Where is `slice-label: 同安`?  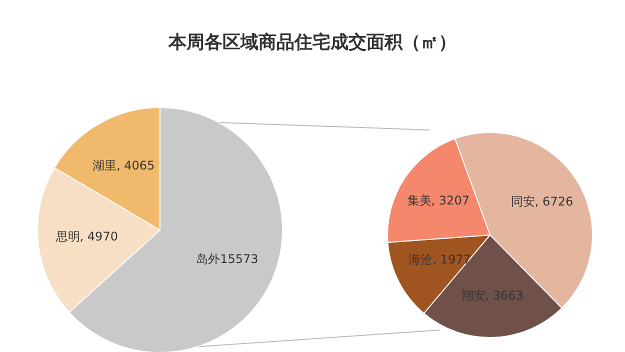
slice-label: 同安 is located at coordinates (522, 201).